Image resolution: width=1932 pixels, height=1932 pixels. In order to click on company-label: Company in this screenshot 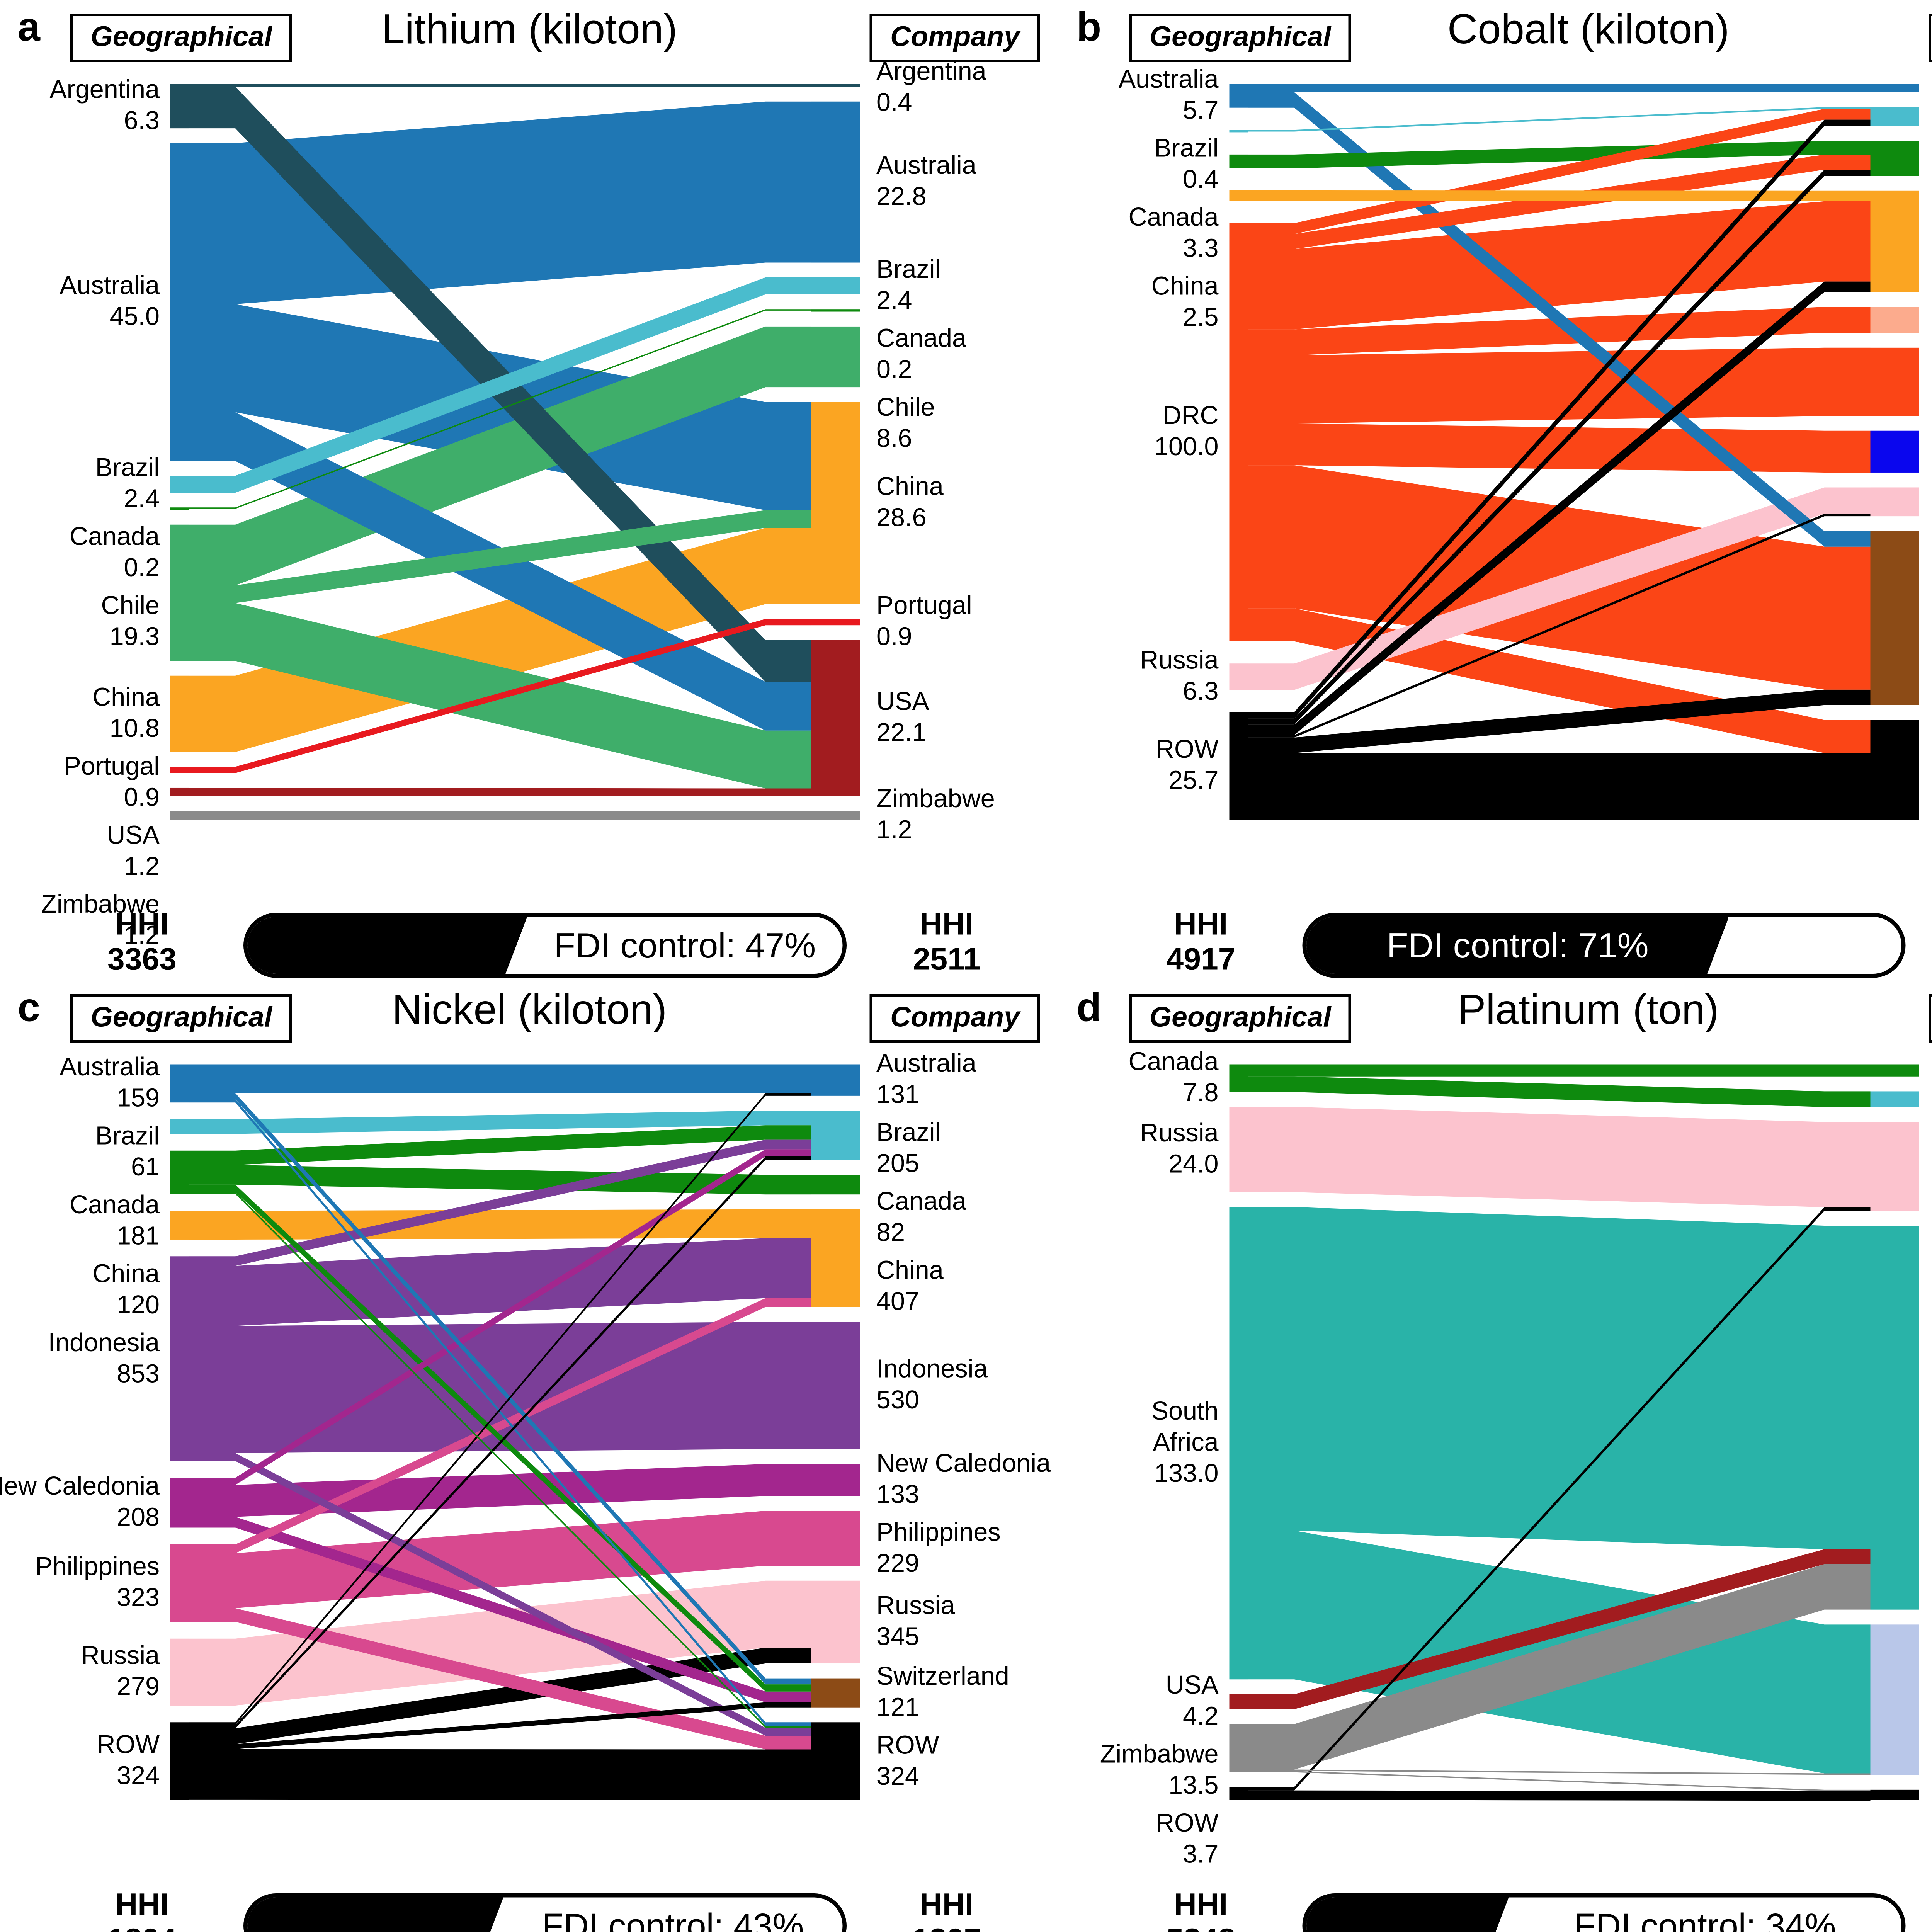, I will do `click(1930, 38)`.